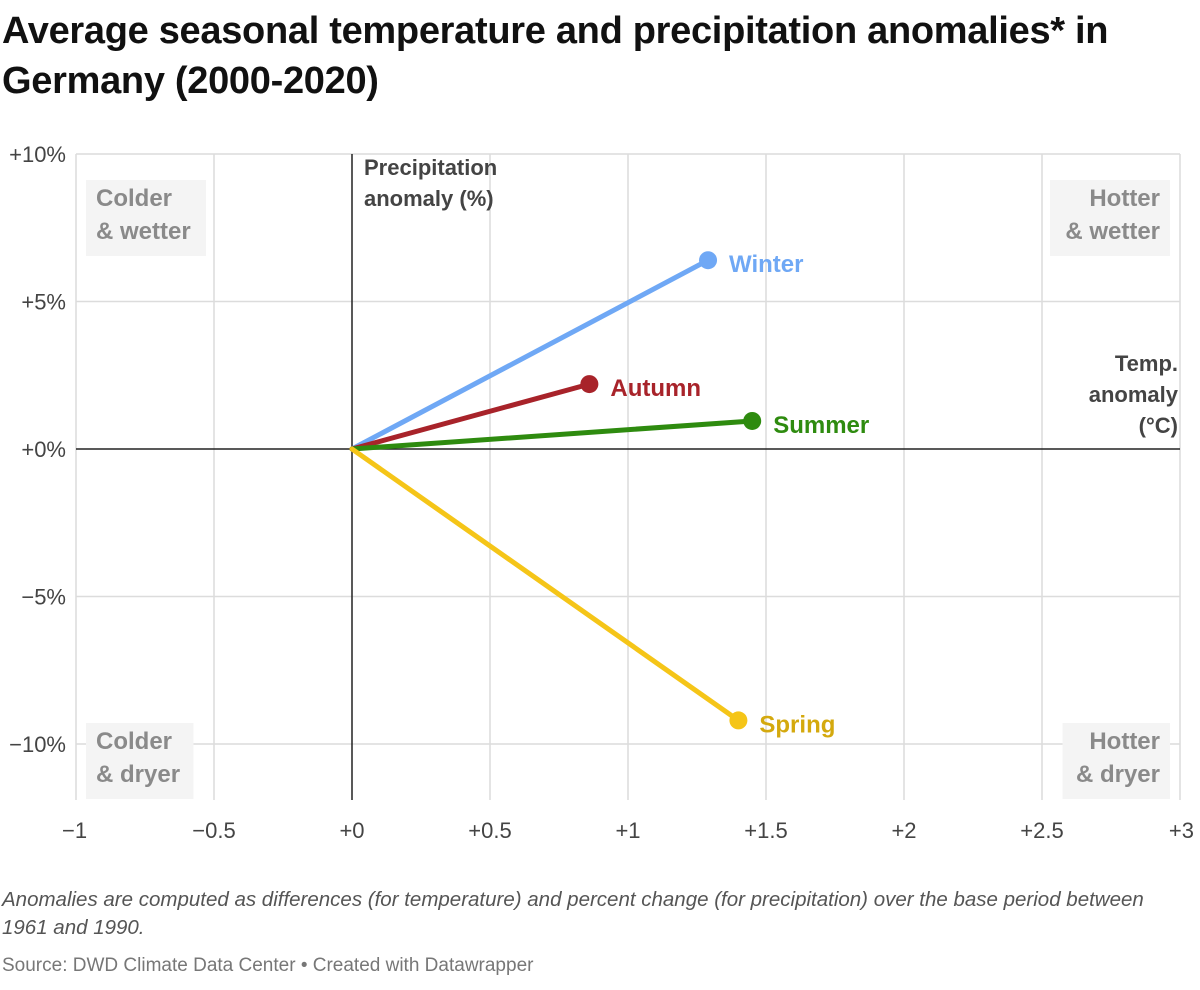 This screenshot has height=990, width=1200. What do you see at coordinates (37, 744) in the screenshot?
I see `y-tick-label: −10%` at bounding box center [37, 744].